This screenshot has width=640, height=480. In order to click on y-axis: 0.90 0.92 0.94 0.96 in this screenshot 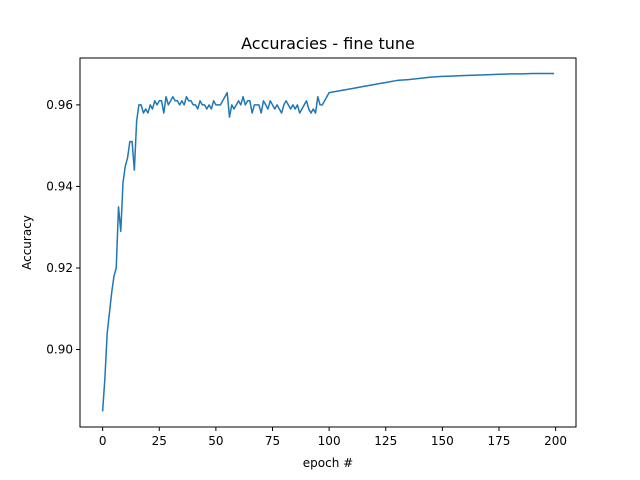, I will do `click(63, 227)`.